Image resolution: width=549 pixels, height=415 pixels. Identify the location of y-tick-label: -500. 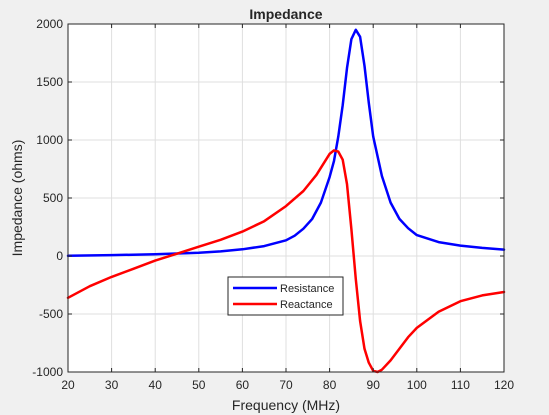
(51, 314).